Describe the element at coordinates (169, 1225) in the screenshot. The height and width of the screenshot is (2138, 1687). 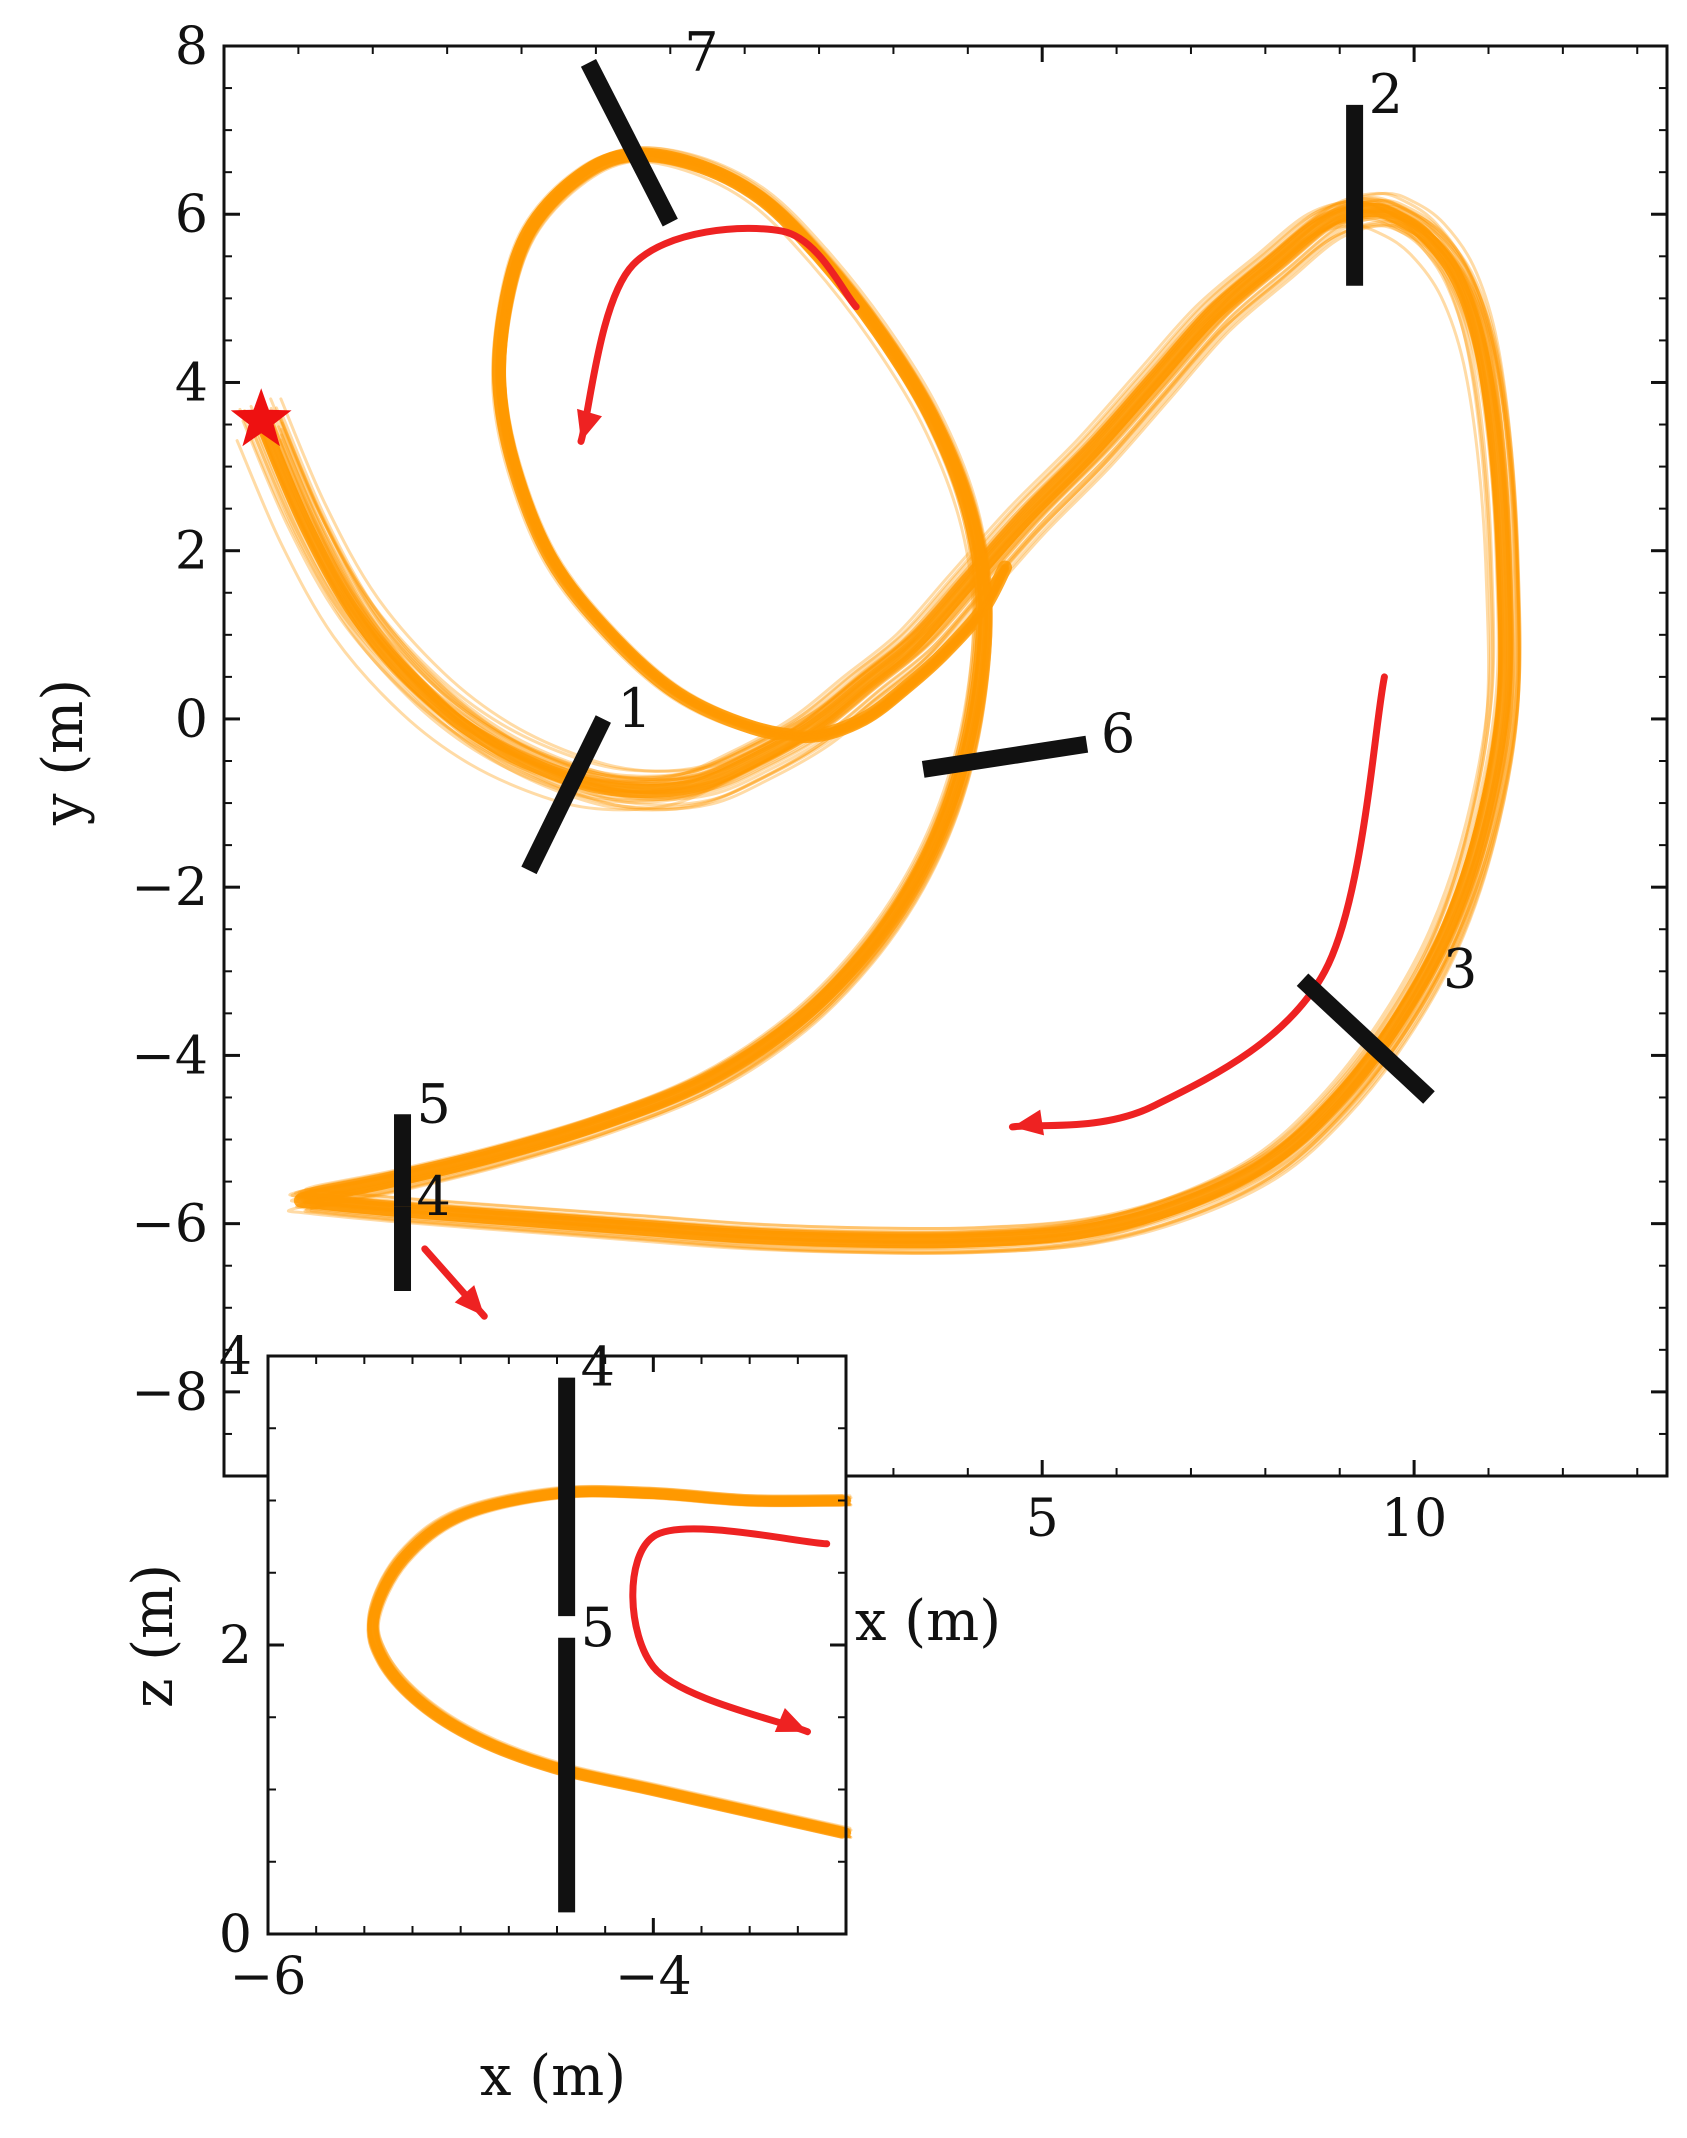
I see `y-tick-label: −6` at that location.